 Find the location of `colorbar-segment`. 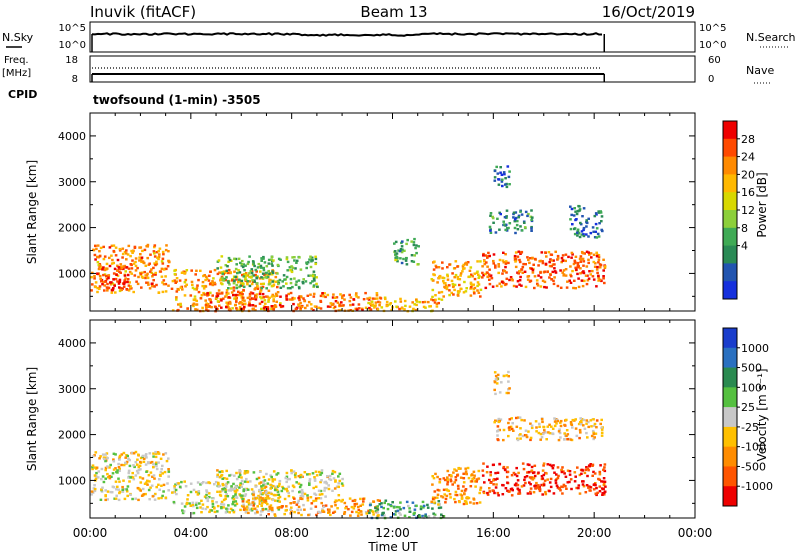

colorbar-segment is located at coordinates (730, 417).